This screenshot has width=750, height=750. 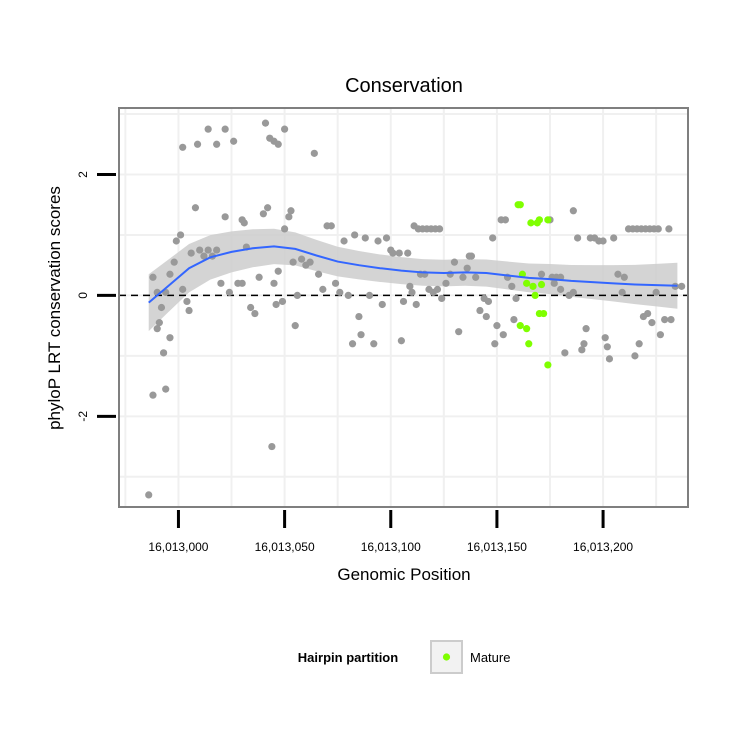 I want to click on x-tick-label: 16,013,100, so click(x=391, y=547).